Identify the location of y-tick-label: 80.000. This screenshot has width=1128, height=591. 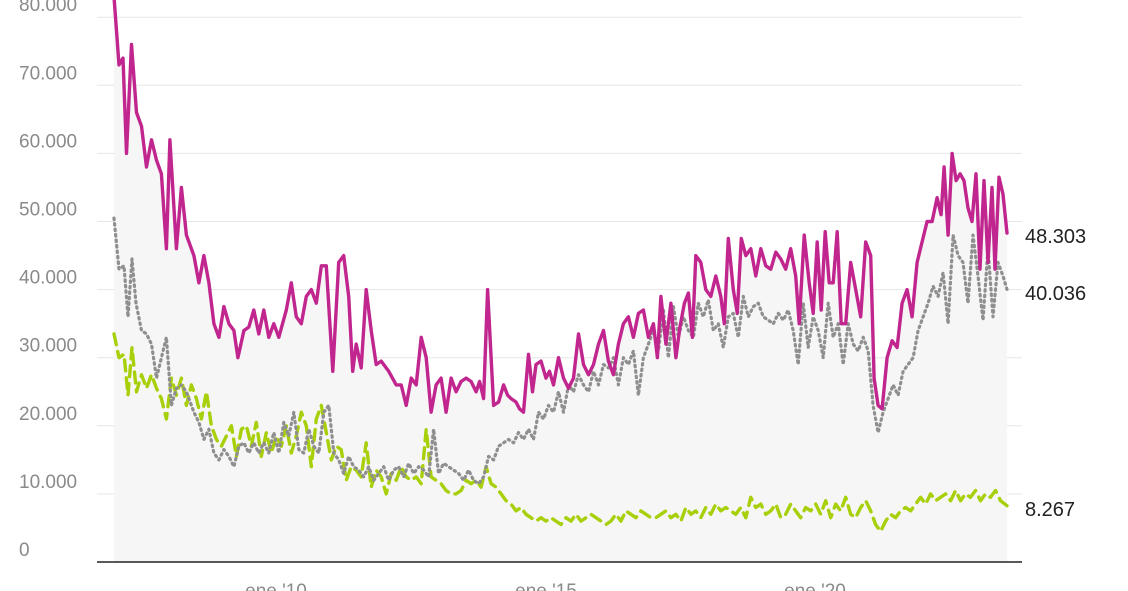
(48, 8).